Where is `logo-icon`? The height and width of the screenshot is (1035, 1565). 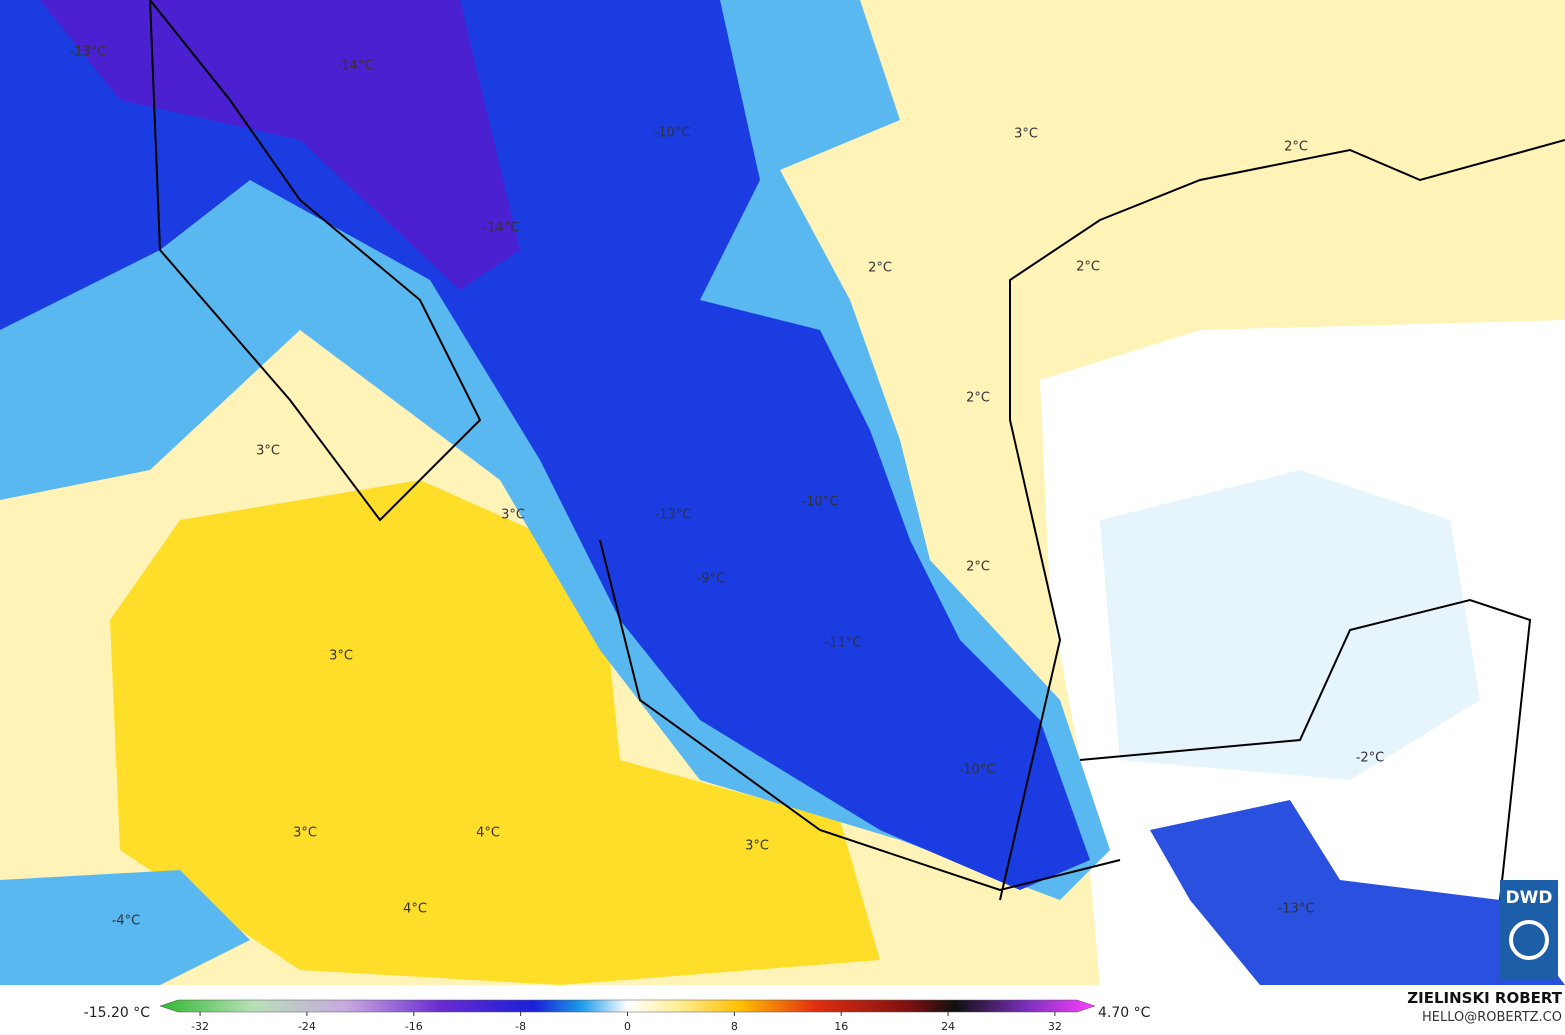
logo-icon is located at coordinates (1529, 940).